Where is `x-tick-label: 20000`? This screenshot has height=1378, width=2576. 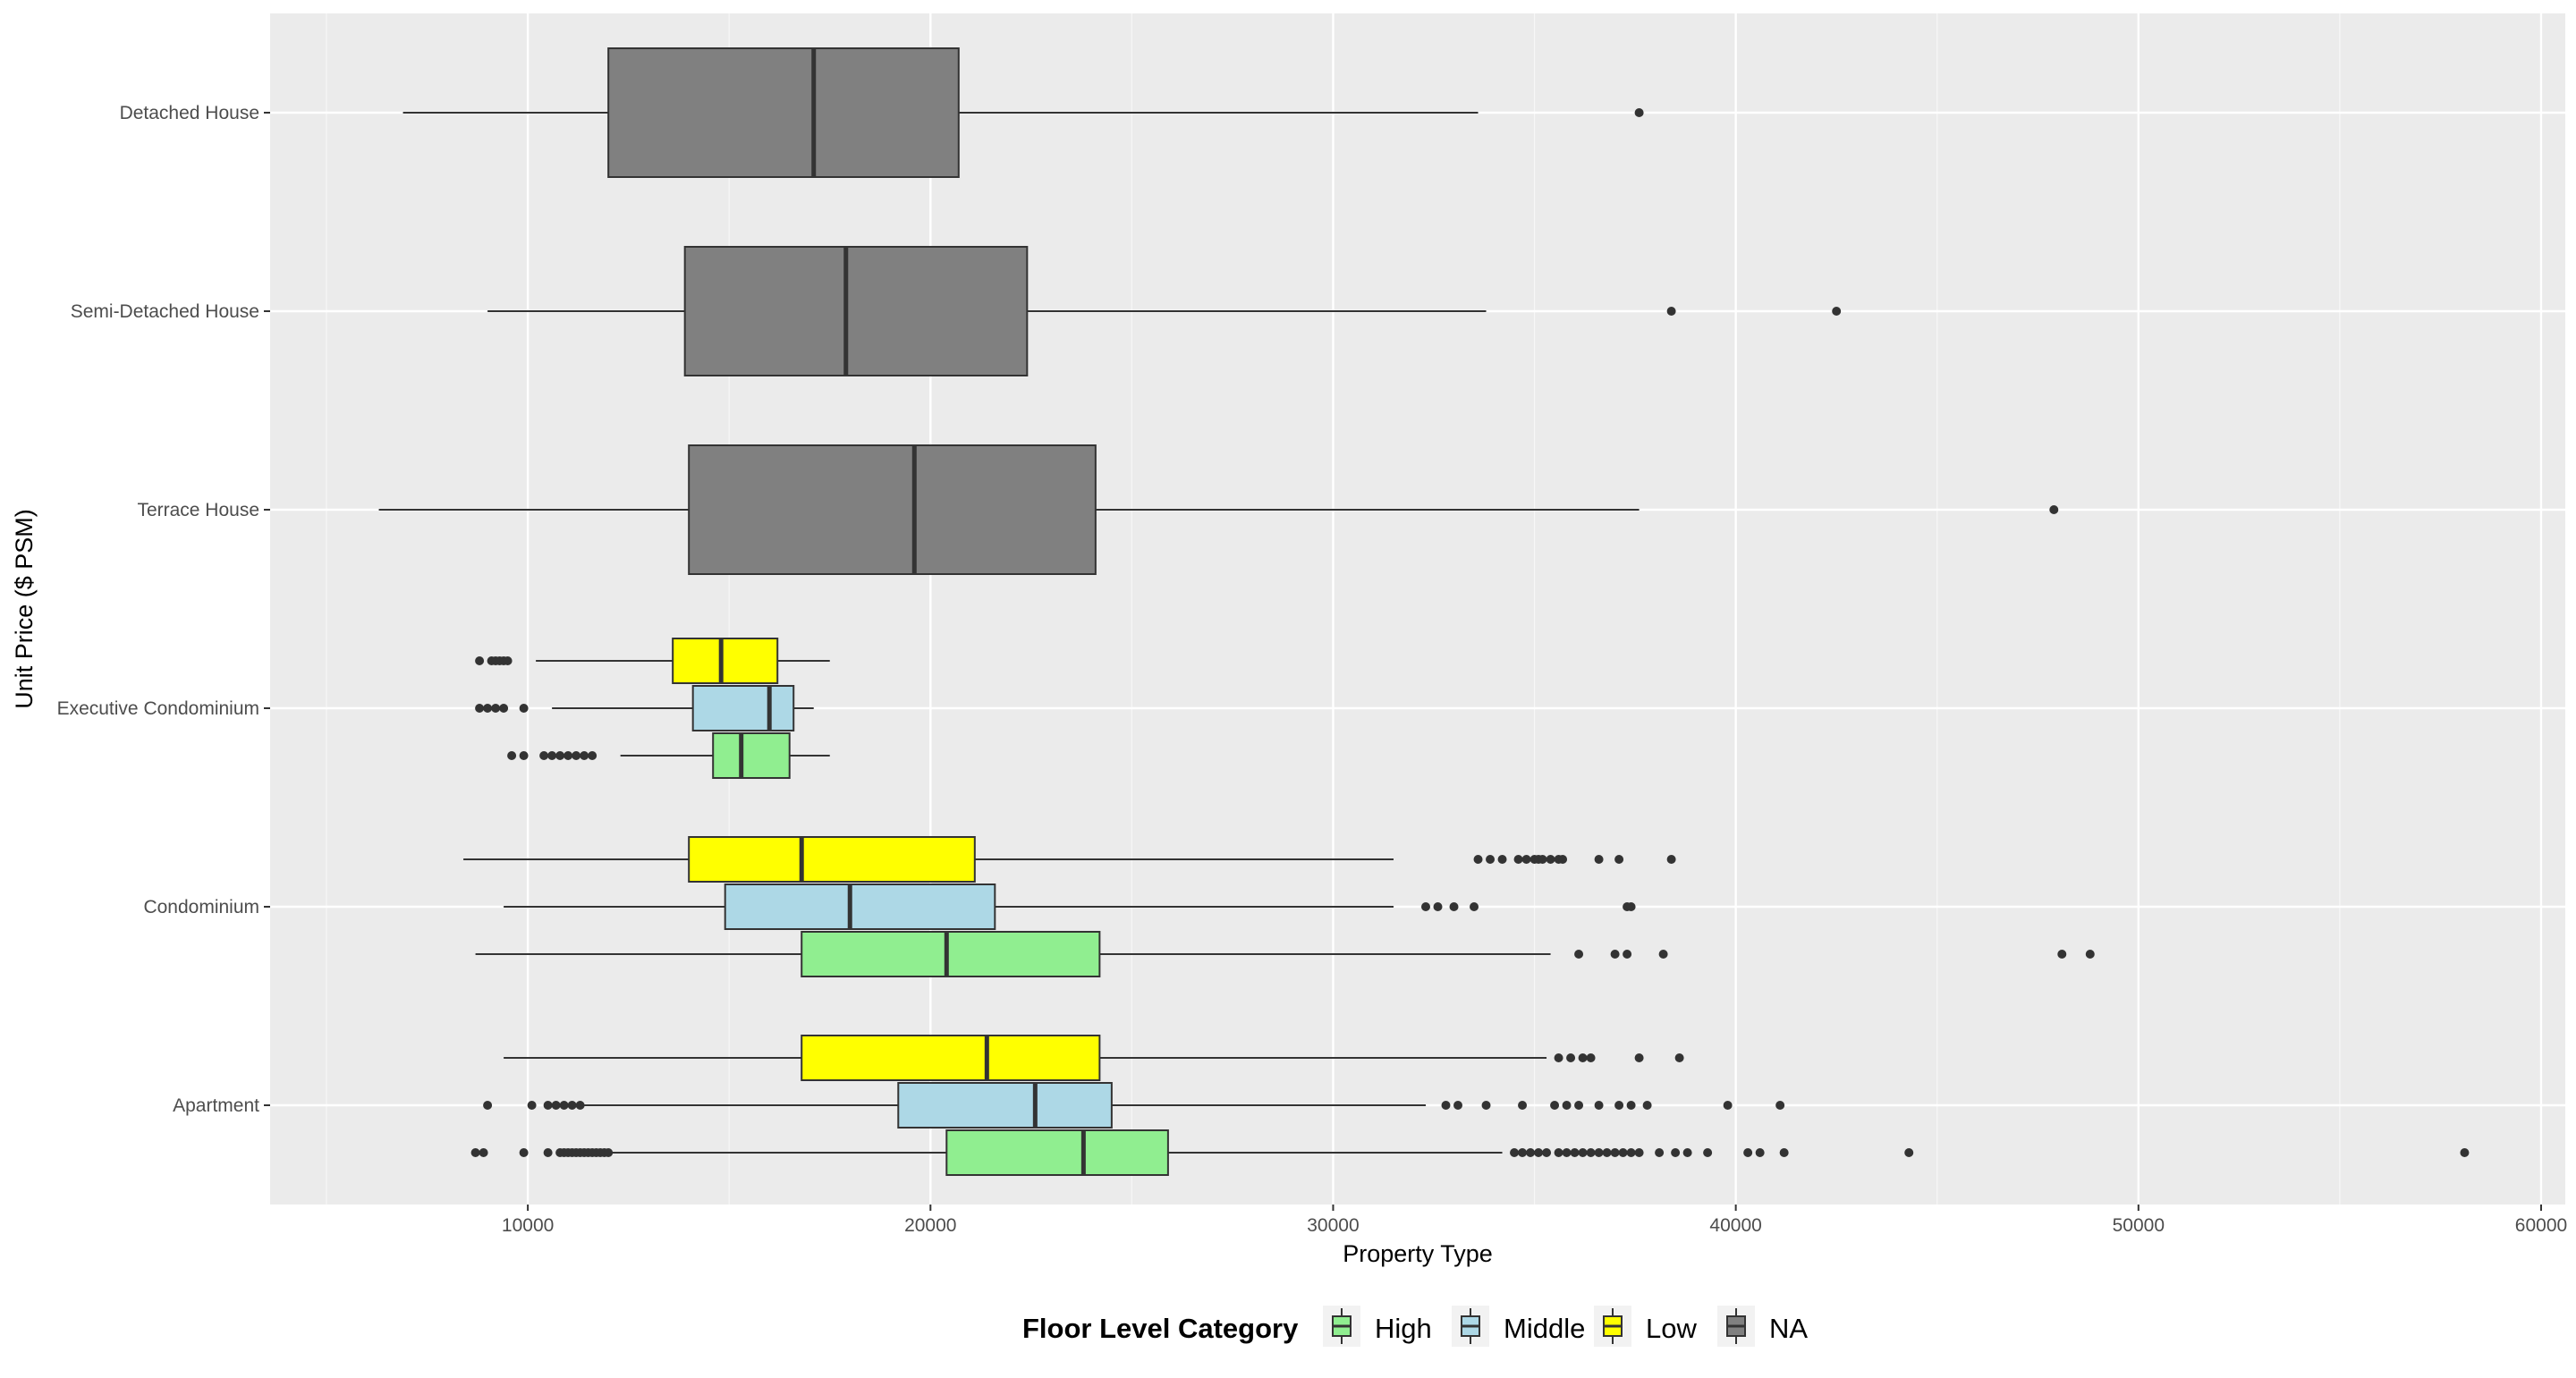
x-tick-label: 20000 is located at coordinates (930, 1225).